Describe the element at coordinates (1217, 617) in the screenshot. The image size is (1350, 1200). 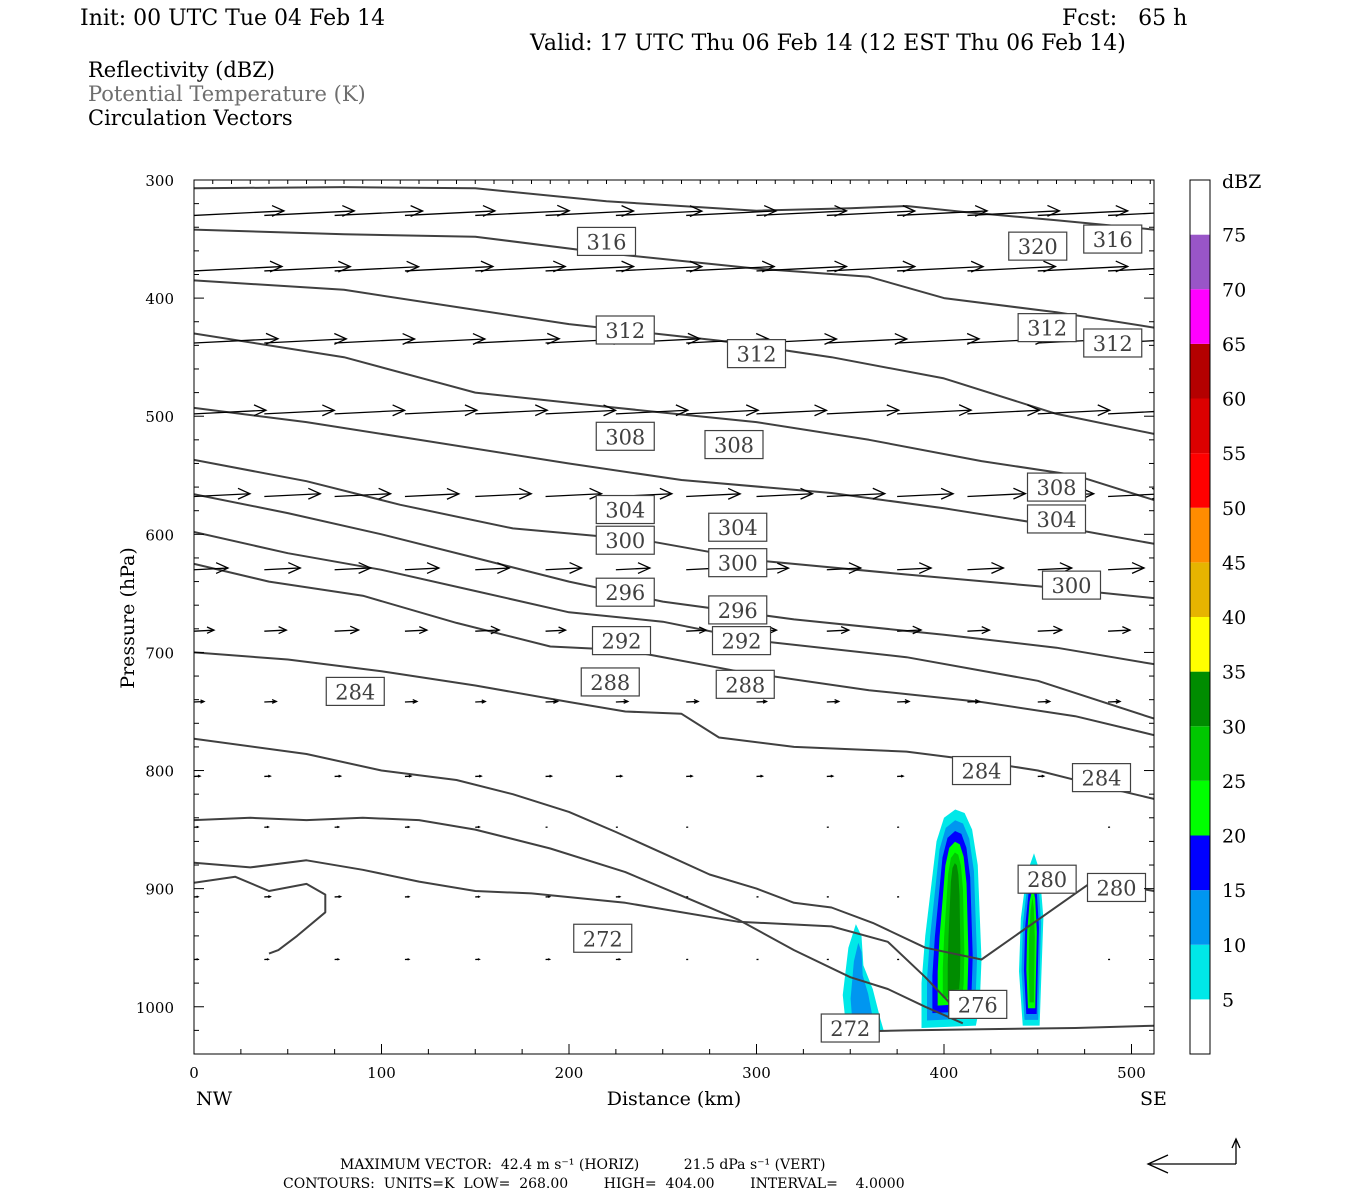
I see `colorbar: 5 10 15 20 25 30 35 40 45 50 55 60 65 70 75` at that location.